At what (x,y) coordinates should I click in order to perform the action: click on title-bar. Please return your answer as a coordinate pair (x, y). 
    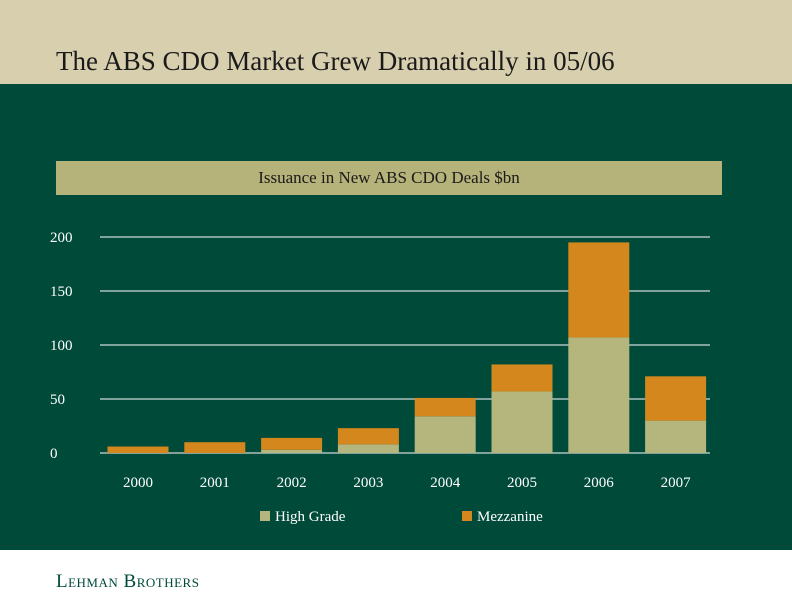
    Looking at the image, I should click on (396, 42).